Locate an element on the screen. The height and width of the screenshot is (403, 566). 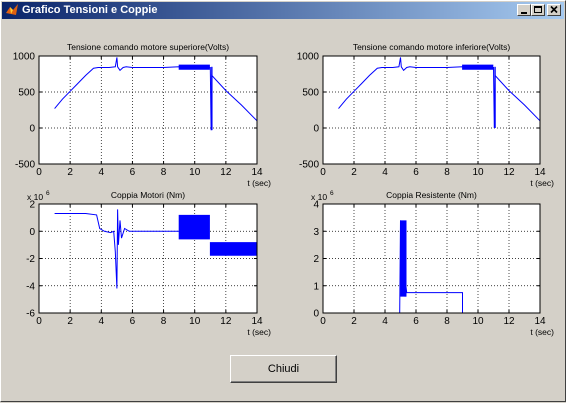
window-title: Grafico Tensioni e Coppie is located at coordinates (90, 10).